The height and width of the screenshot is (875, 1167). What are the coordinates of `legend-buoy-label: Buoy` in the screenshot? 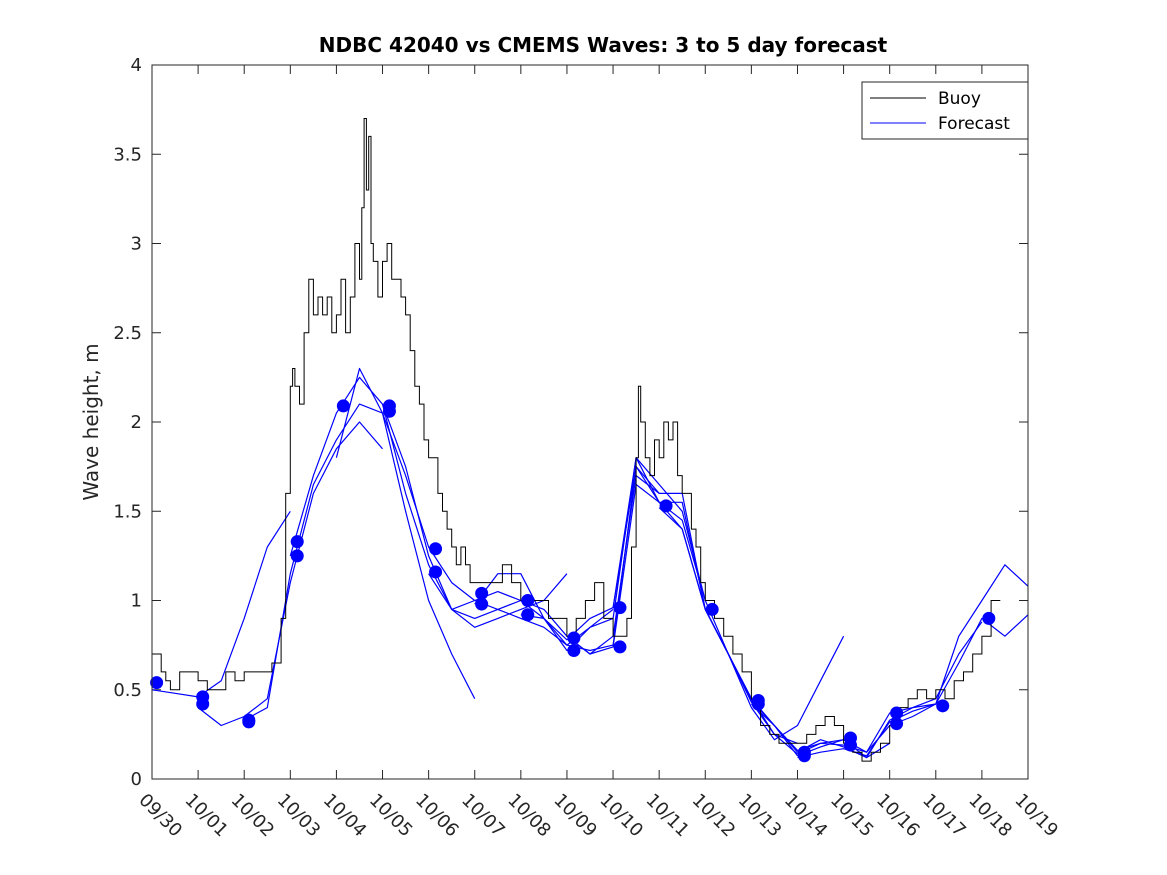 It's located at (959, 99).